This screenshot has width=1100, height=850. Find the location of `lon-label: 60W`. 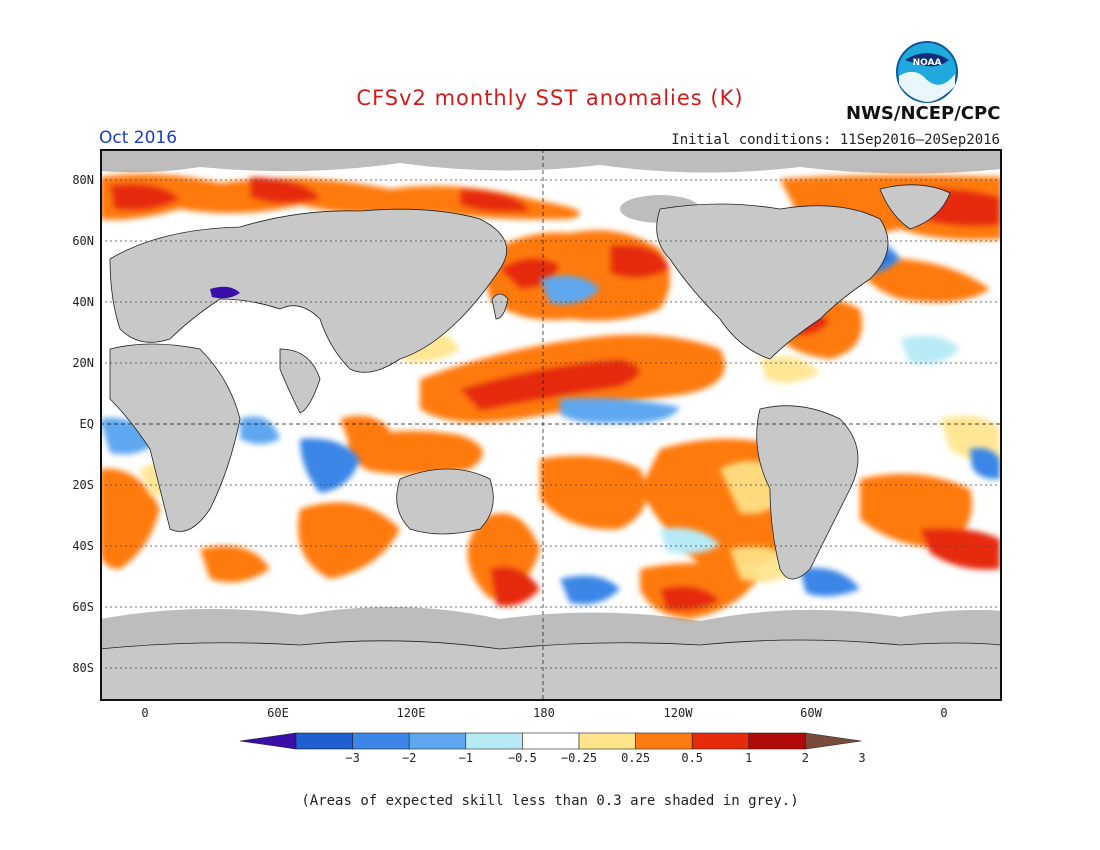

lon-label: 60W is located at coordinates (811, 713).